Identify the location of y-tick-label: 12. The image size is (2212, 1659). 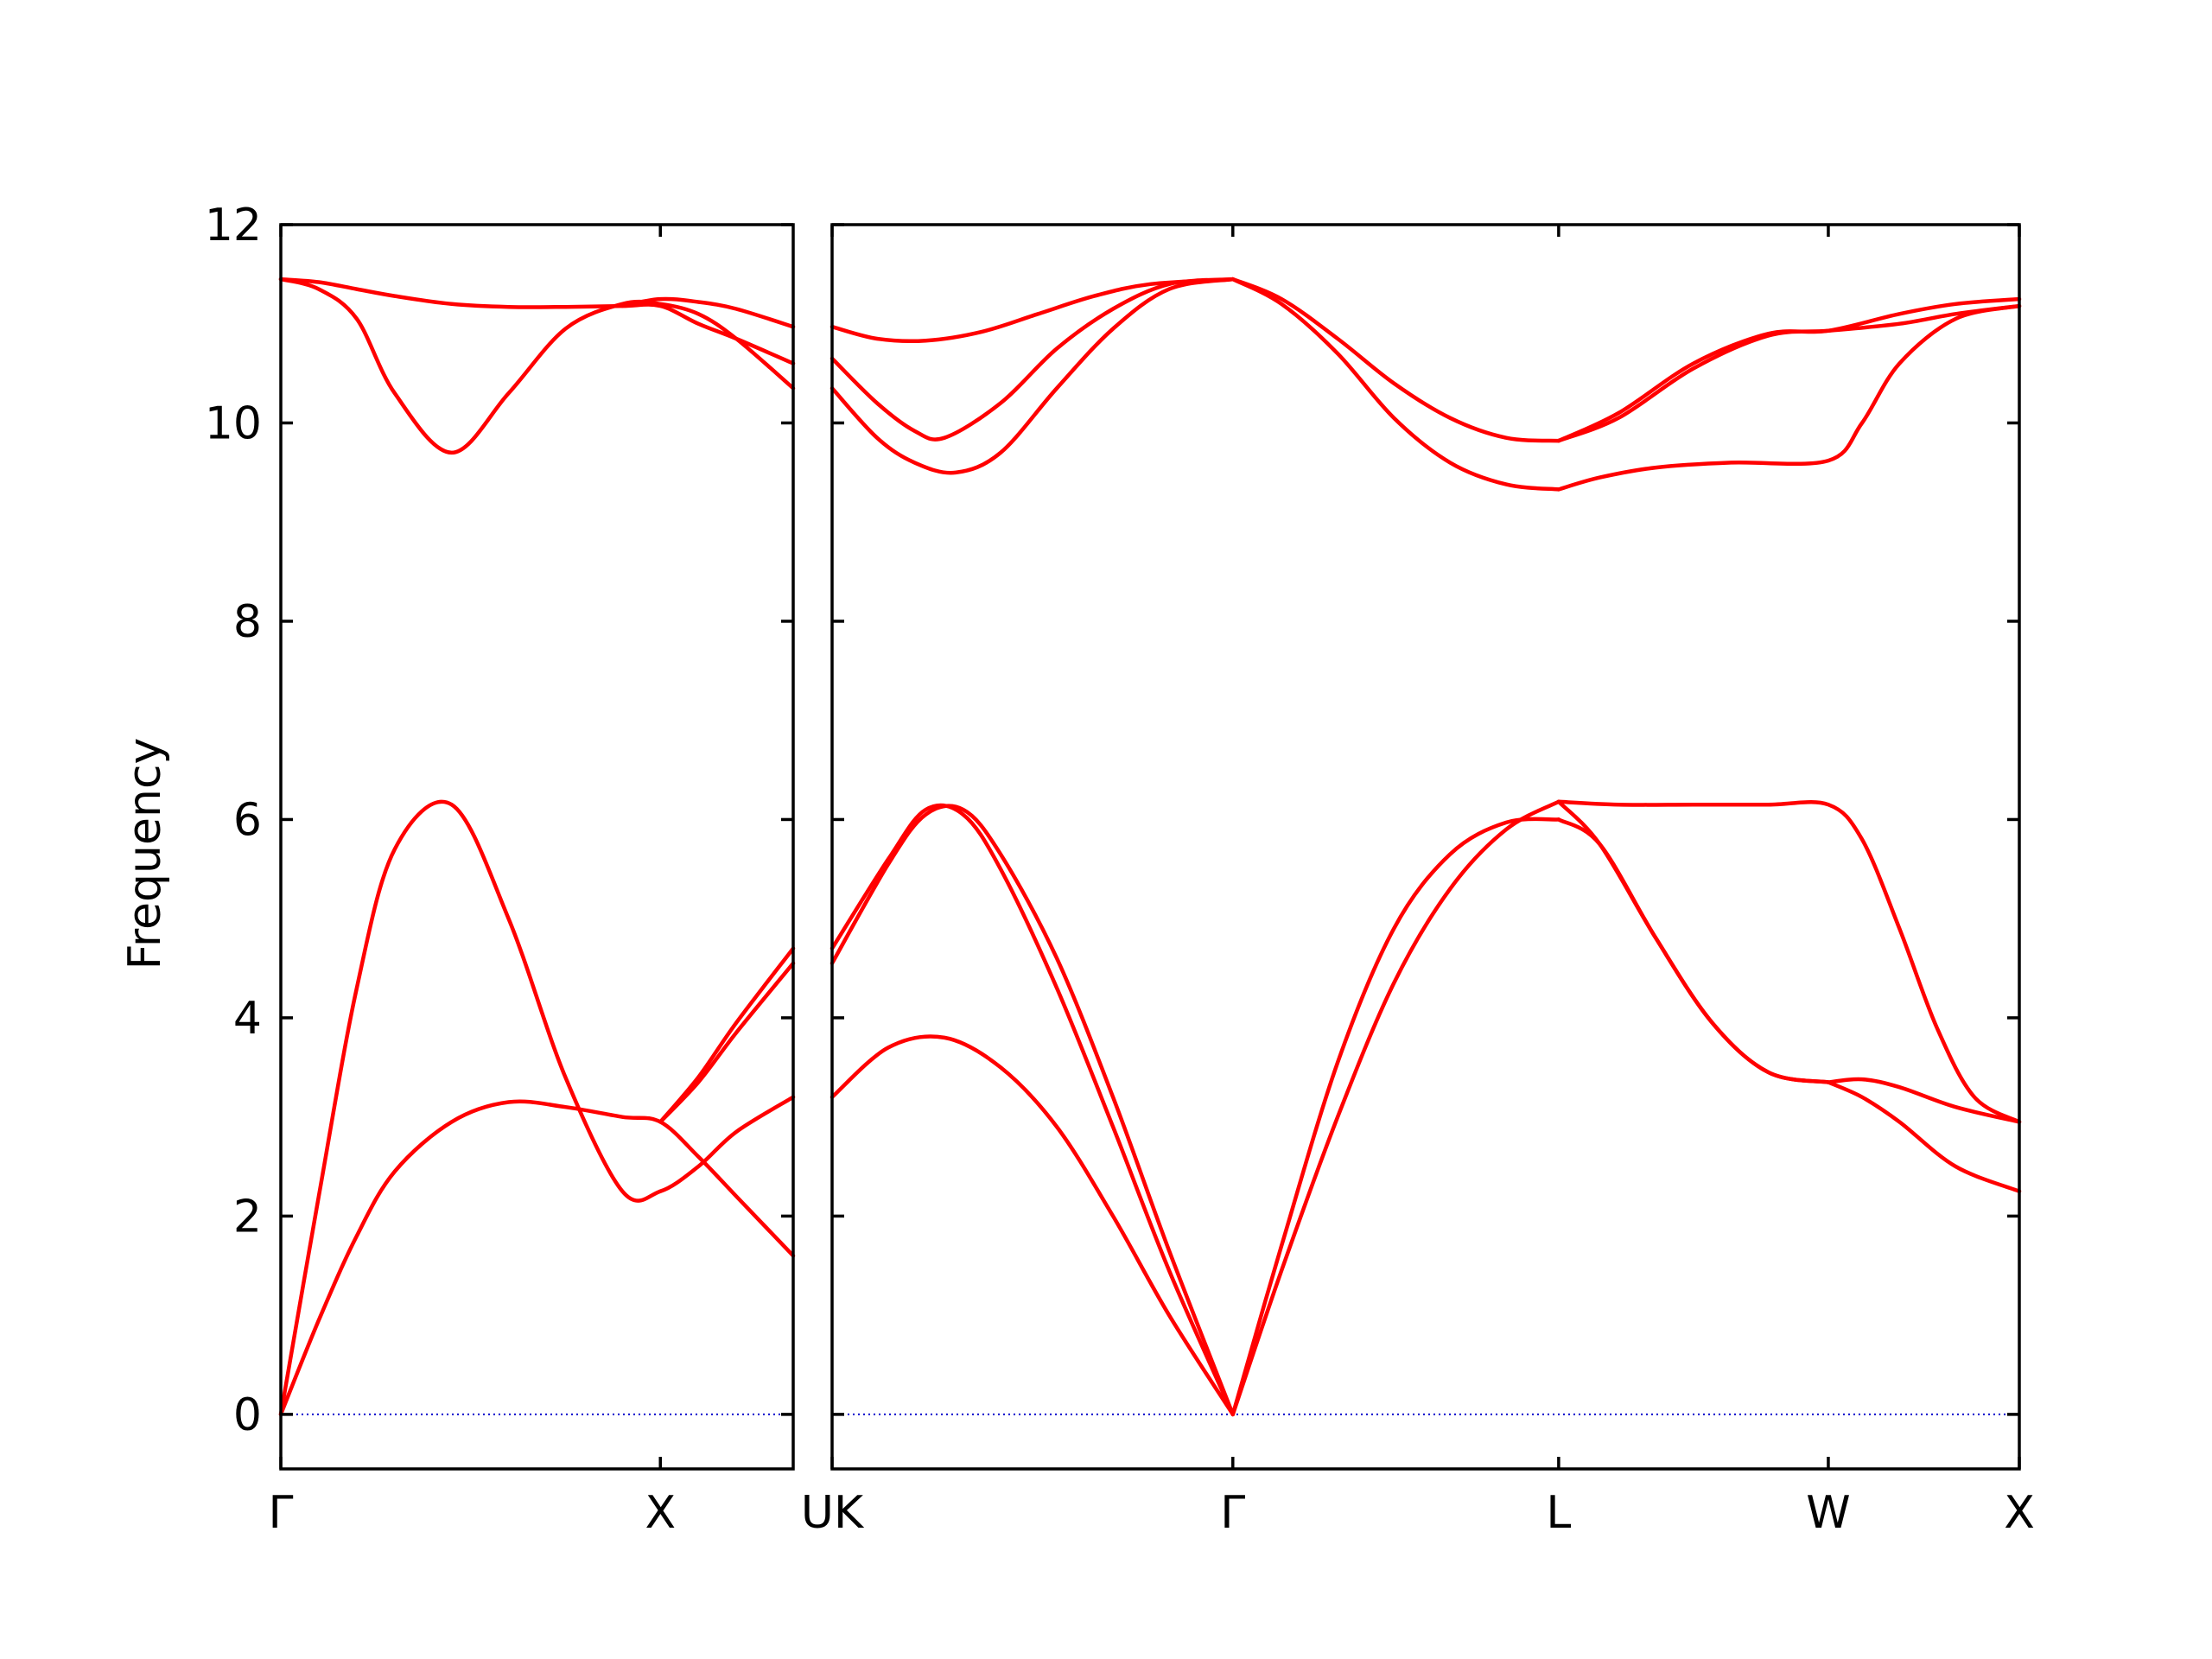
(233, 225).